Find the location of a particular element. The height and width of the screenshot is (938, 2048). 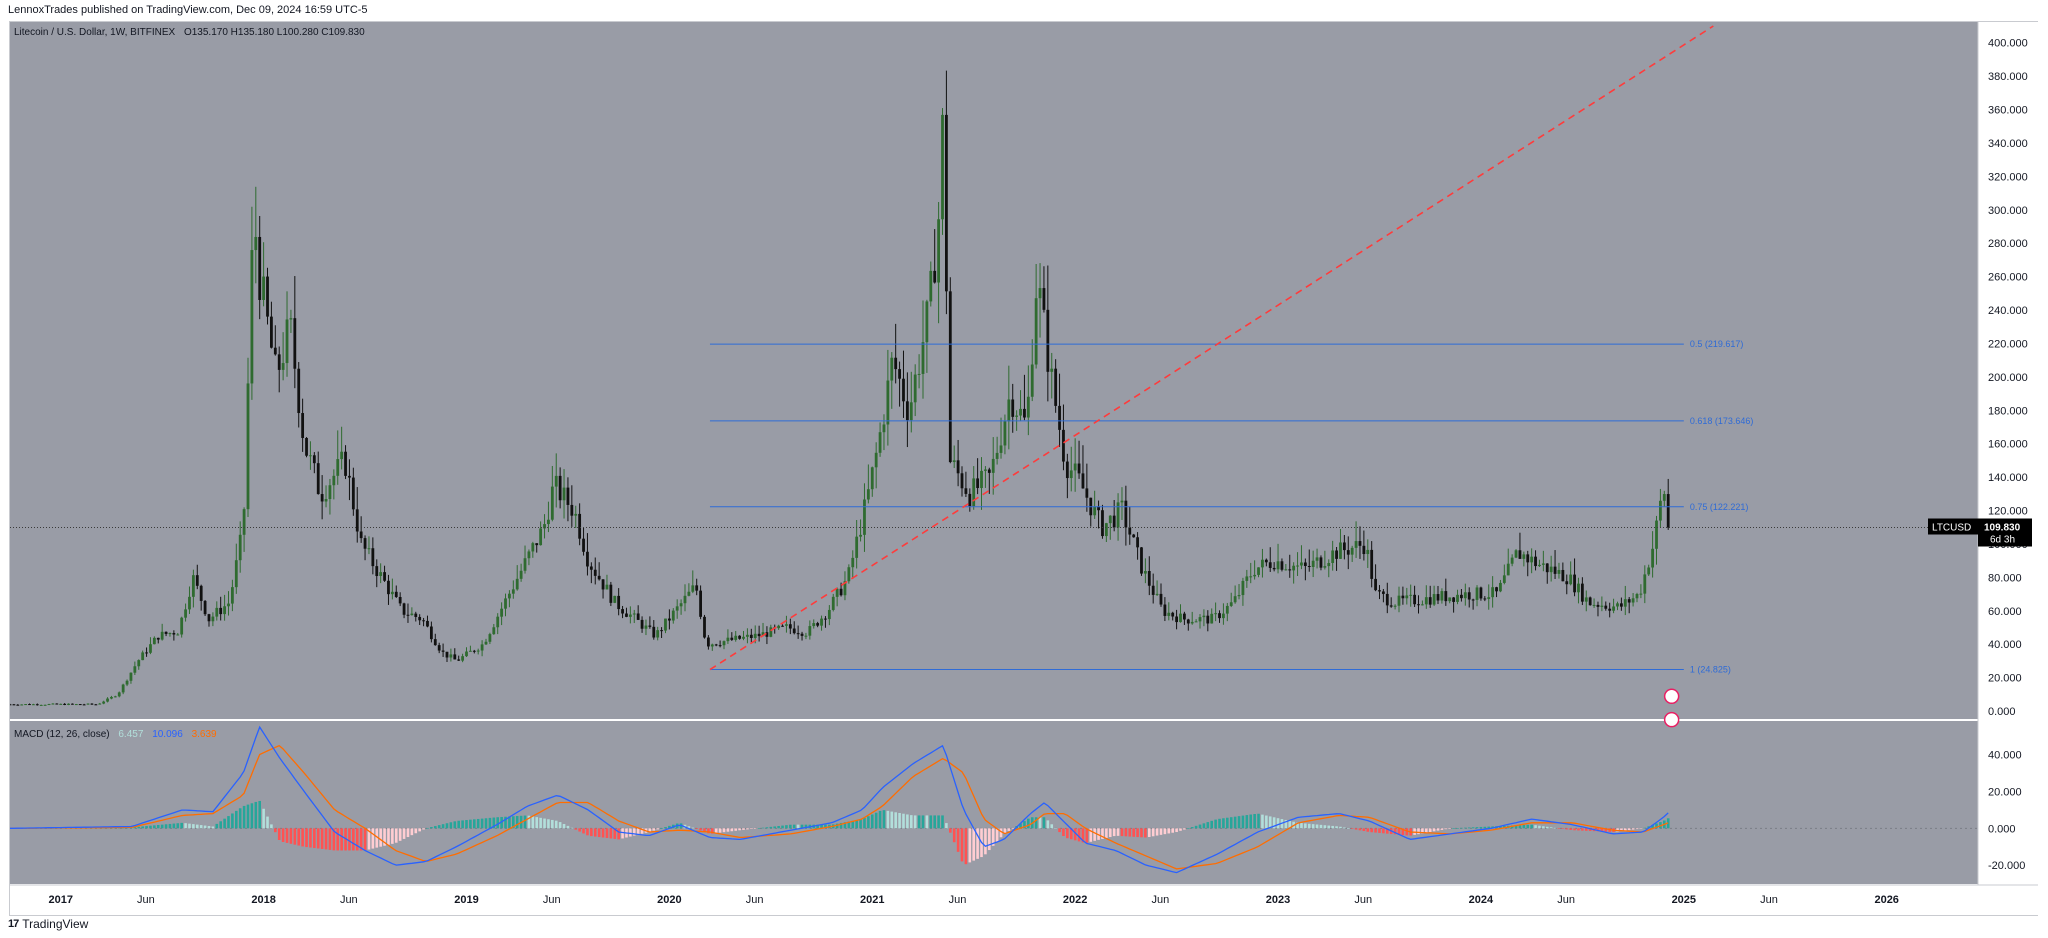

price-tick-label: 360.000 is located at coordinates (2008, 111).